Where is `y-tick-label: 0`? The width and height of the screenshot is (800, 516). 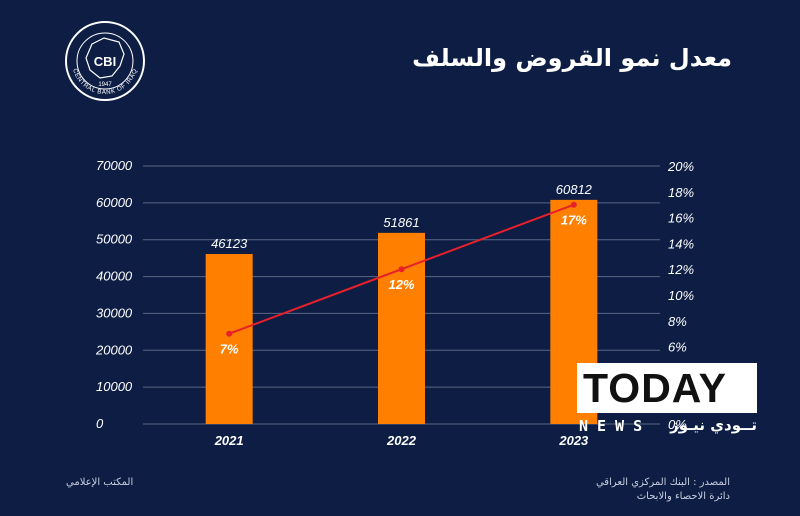
y-tick-label: 0 is located at coordinates (100, 423).